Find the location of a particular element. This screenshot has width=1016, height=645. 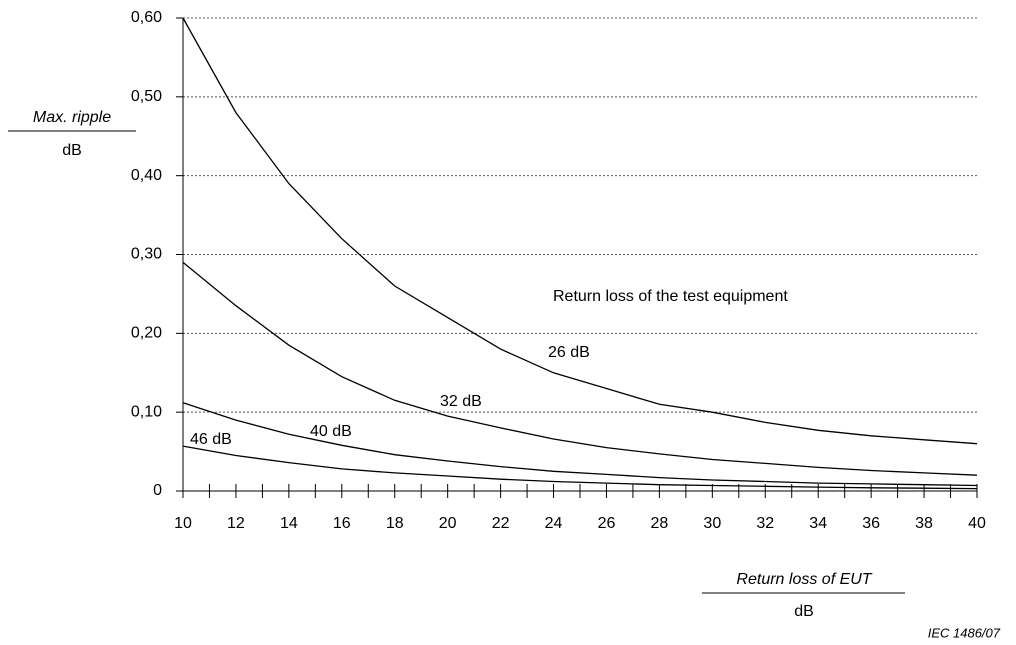

x-tick-label: 26 is located at coordinates (607, 523).